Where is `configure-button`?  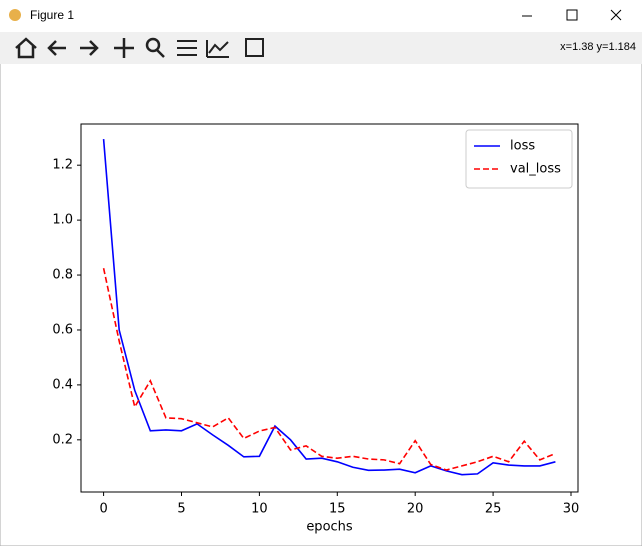
configure-button is located at coordinates (187, 48).